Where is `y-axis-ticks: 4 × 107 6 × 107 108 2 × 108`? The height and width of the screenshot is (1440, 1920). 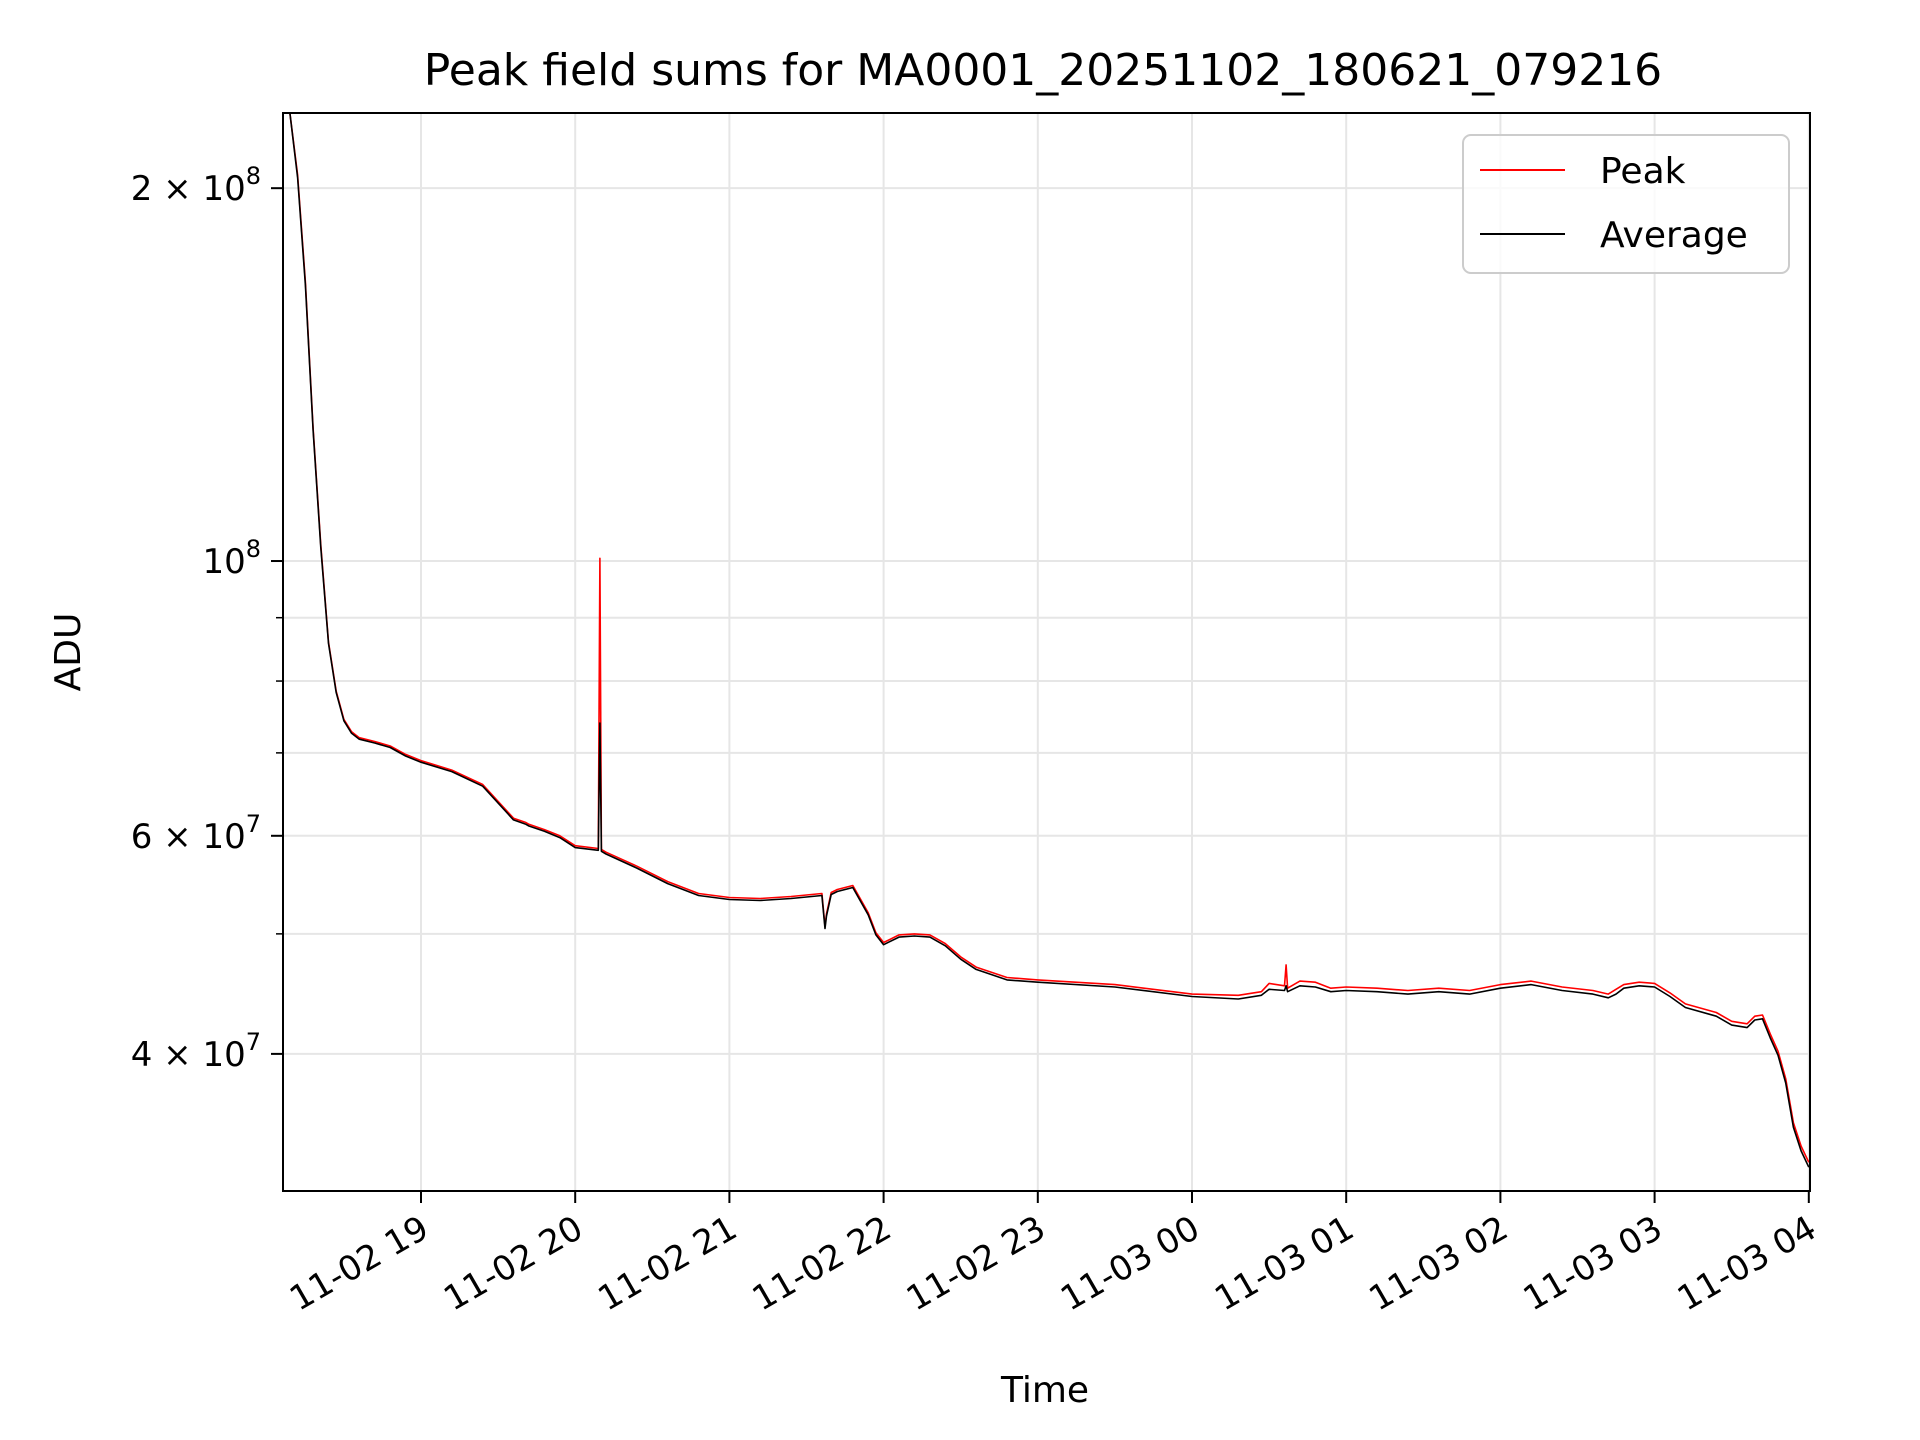 y-axis-ticks: 4 × 107 6 × 107 108 2 × 108 is located at coordinates (207, 618).